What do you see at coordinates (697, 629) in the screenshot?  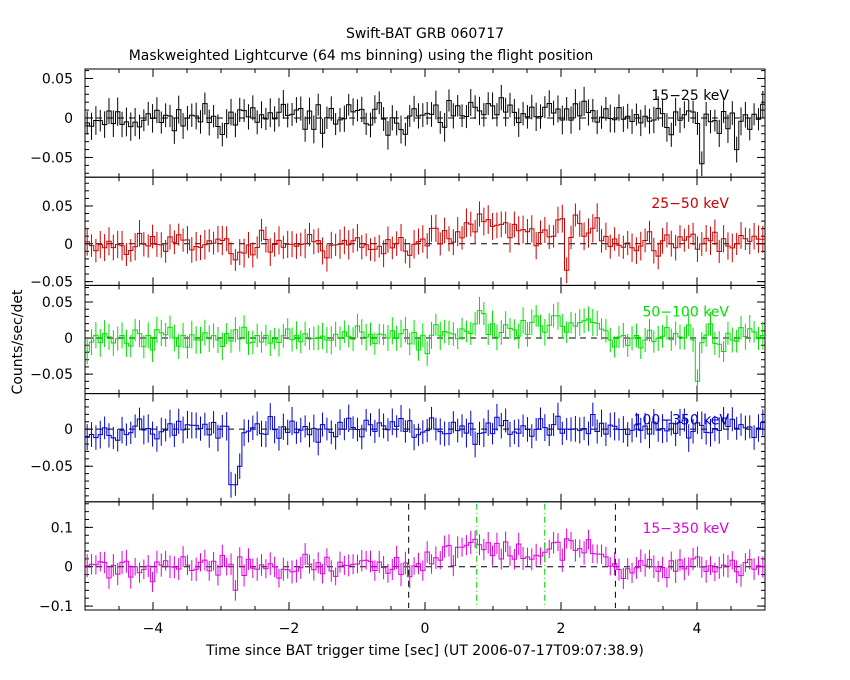 I see `x-tick-label: 4` at bounding box center [697, 629].